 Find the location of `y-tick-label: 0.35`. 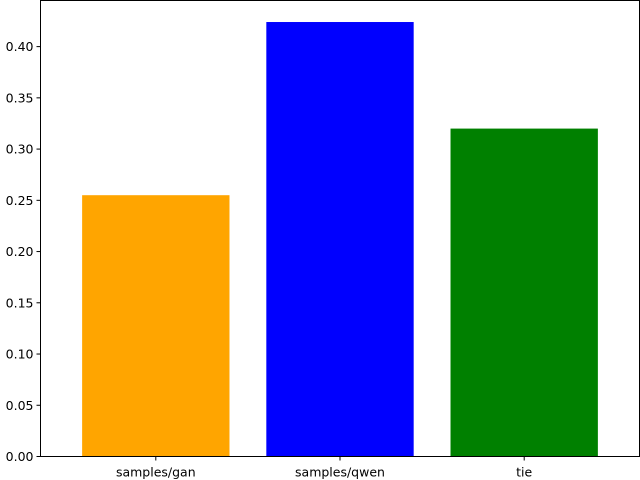

y-tick-label: 0.35 is located at coordinates (20, 97).